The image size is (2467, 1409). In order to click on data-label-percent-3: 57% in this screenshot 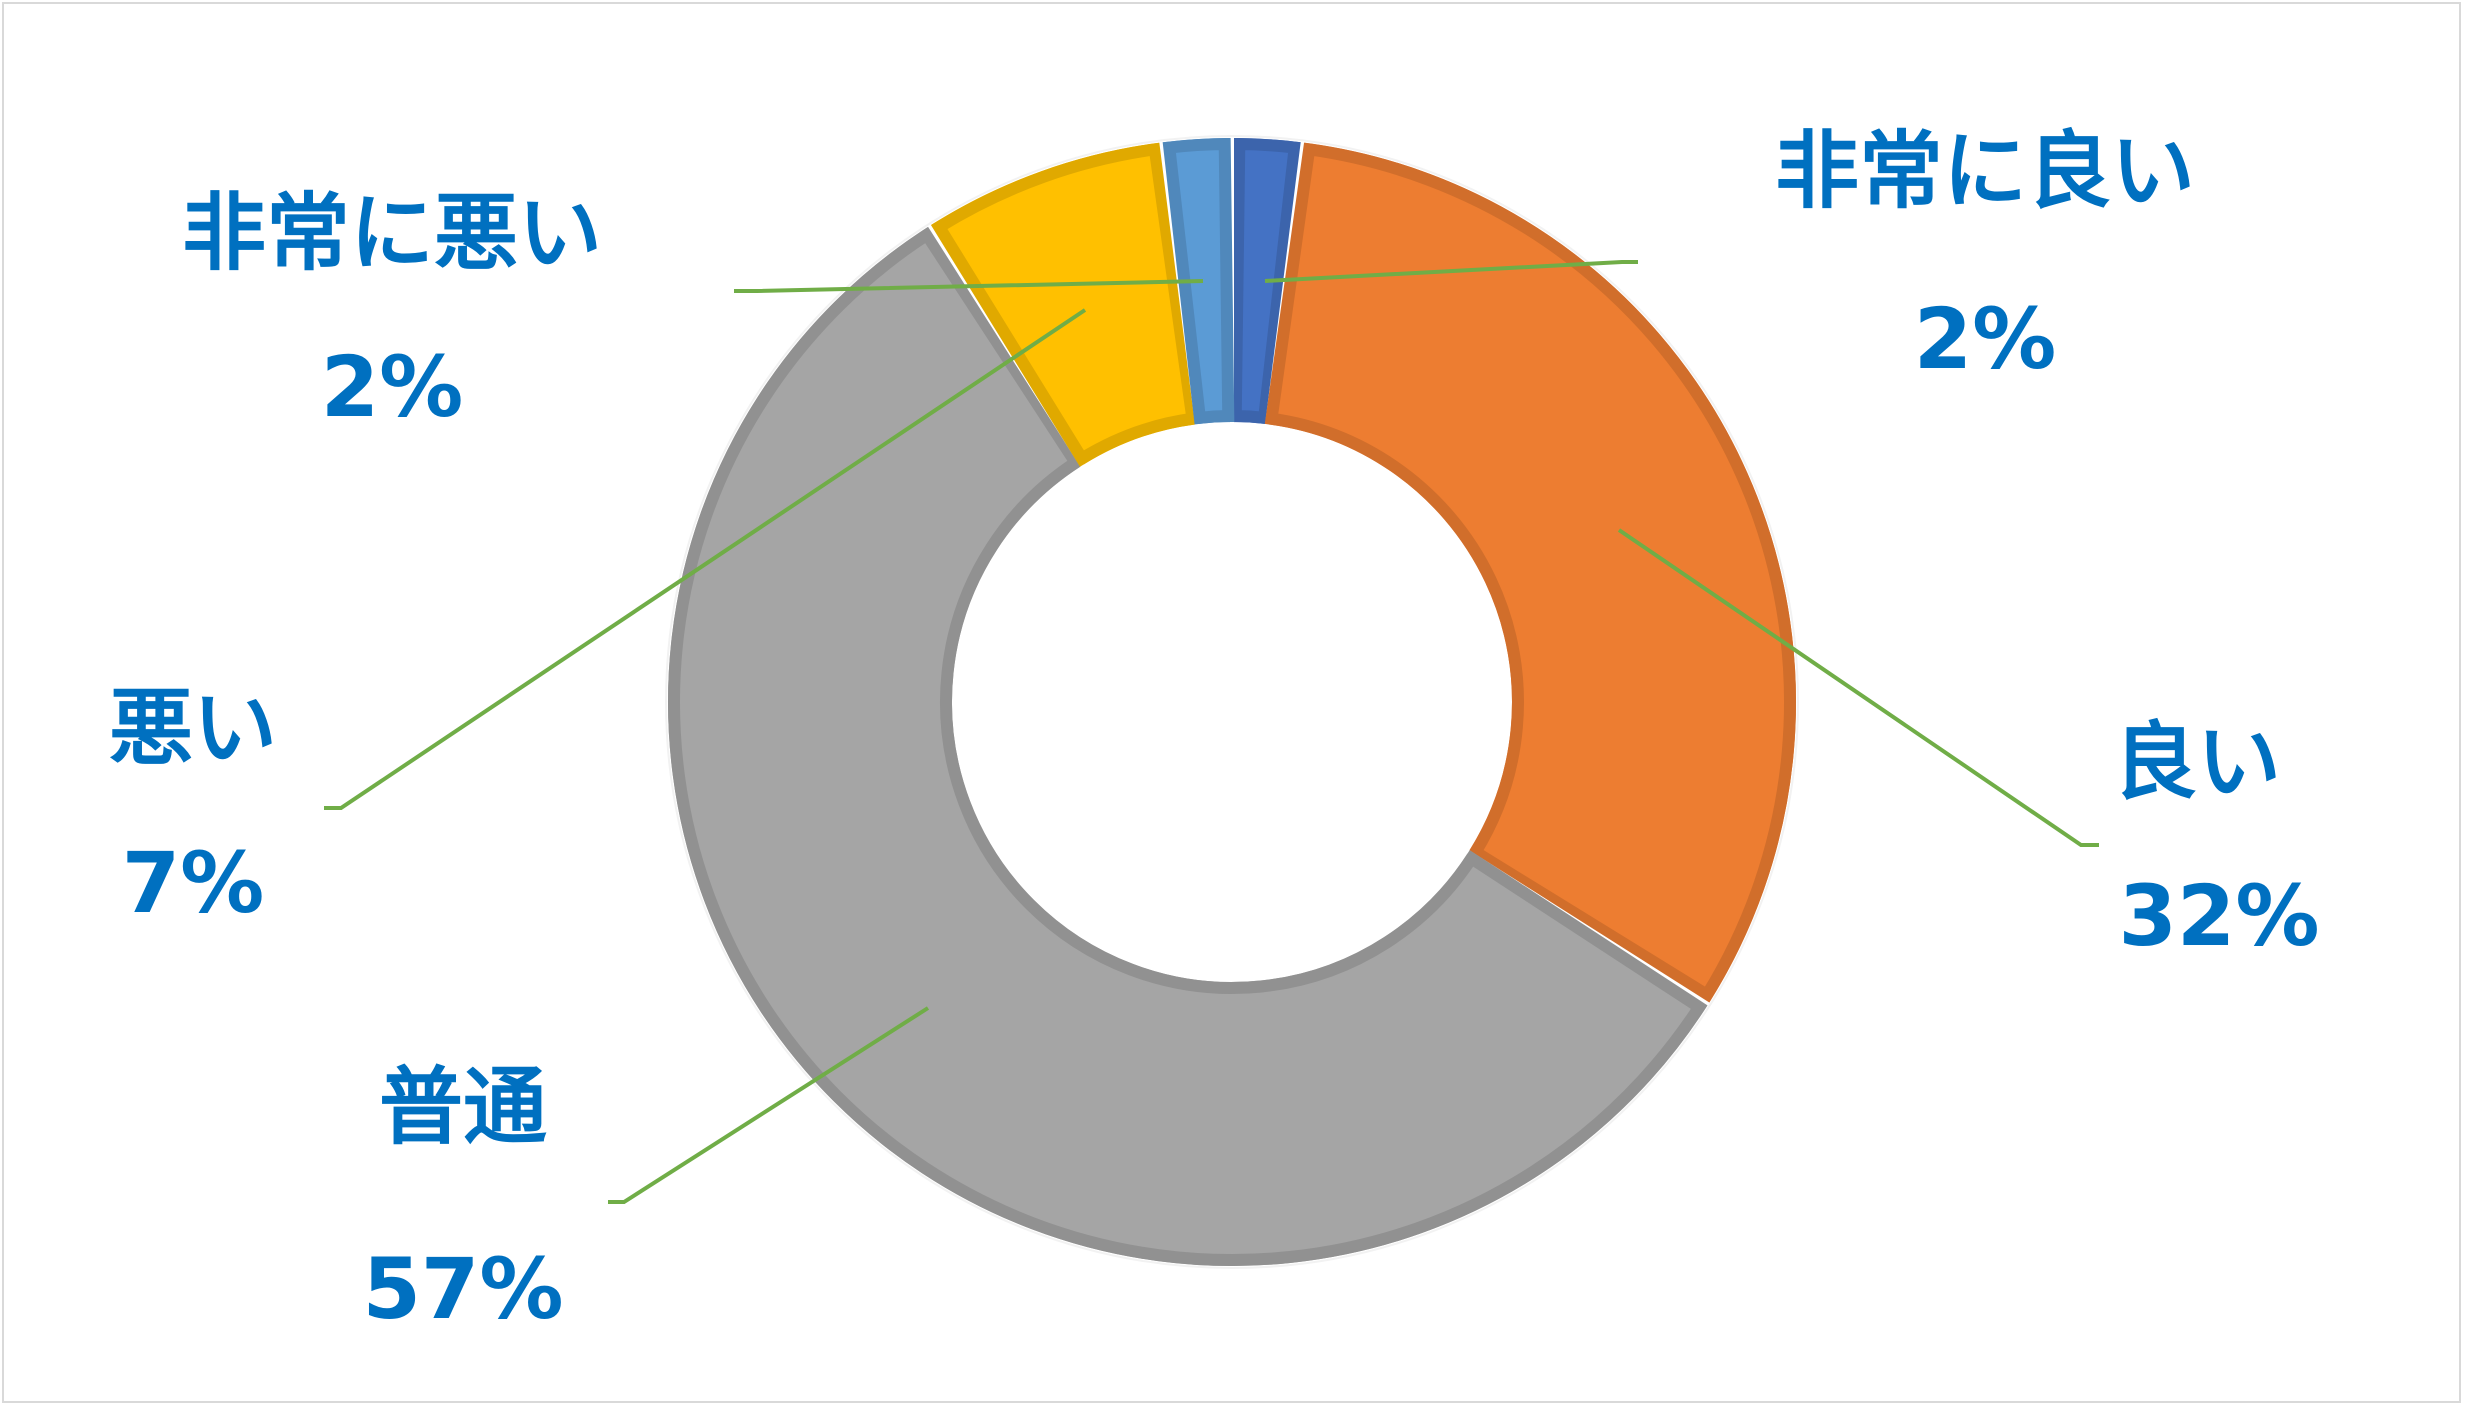, I will do `click(462, 1289)`.